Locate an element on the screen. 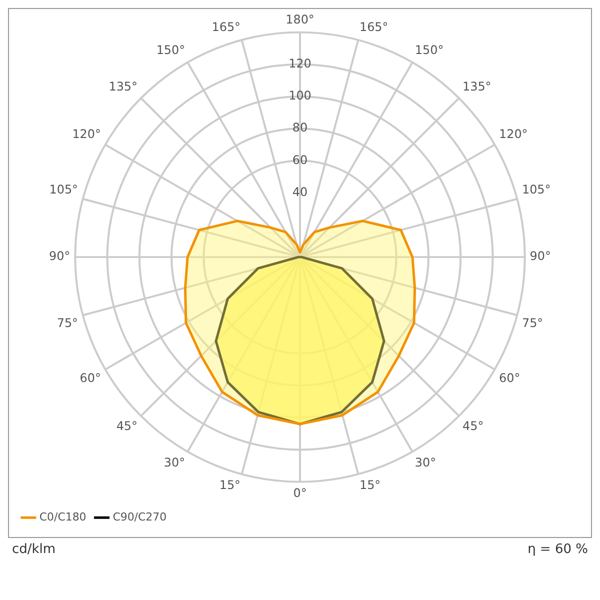 This screenshot has width=600, height=600. y-tick-label: 100 is located at coordinates (300, 95).